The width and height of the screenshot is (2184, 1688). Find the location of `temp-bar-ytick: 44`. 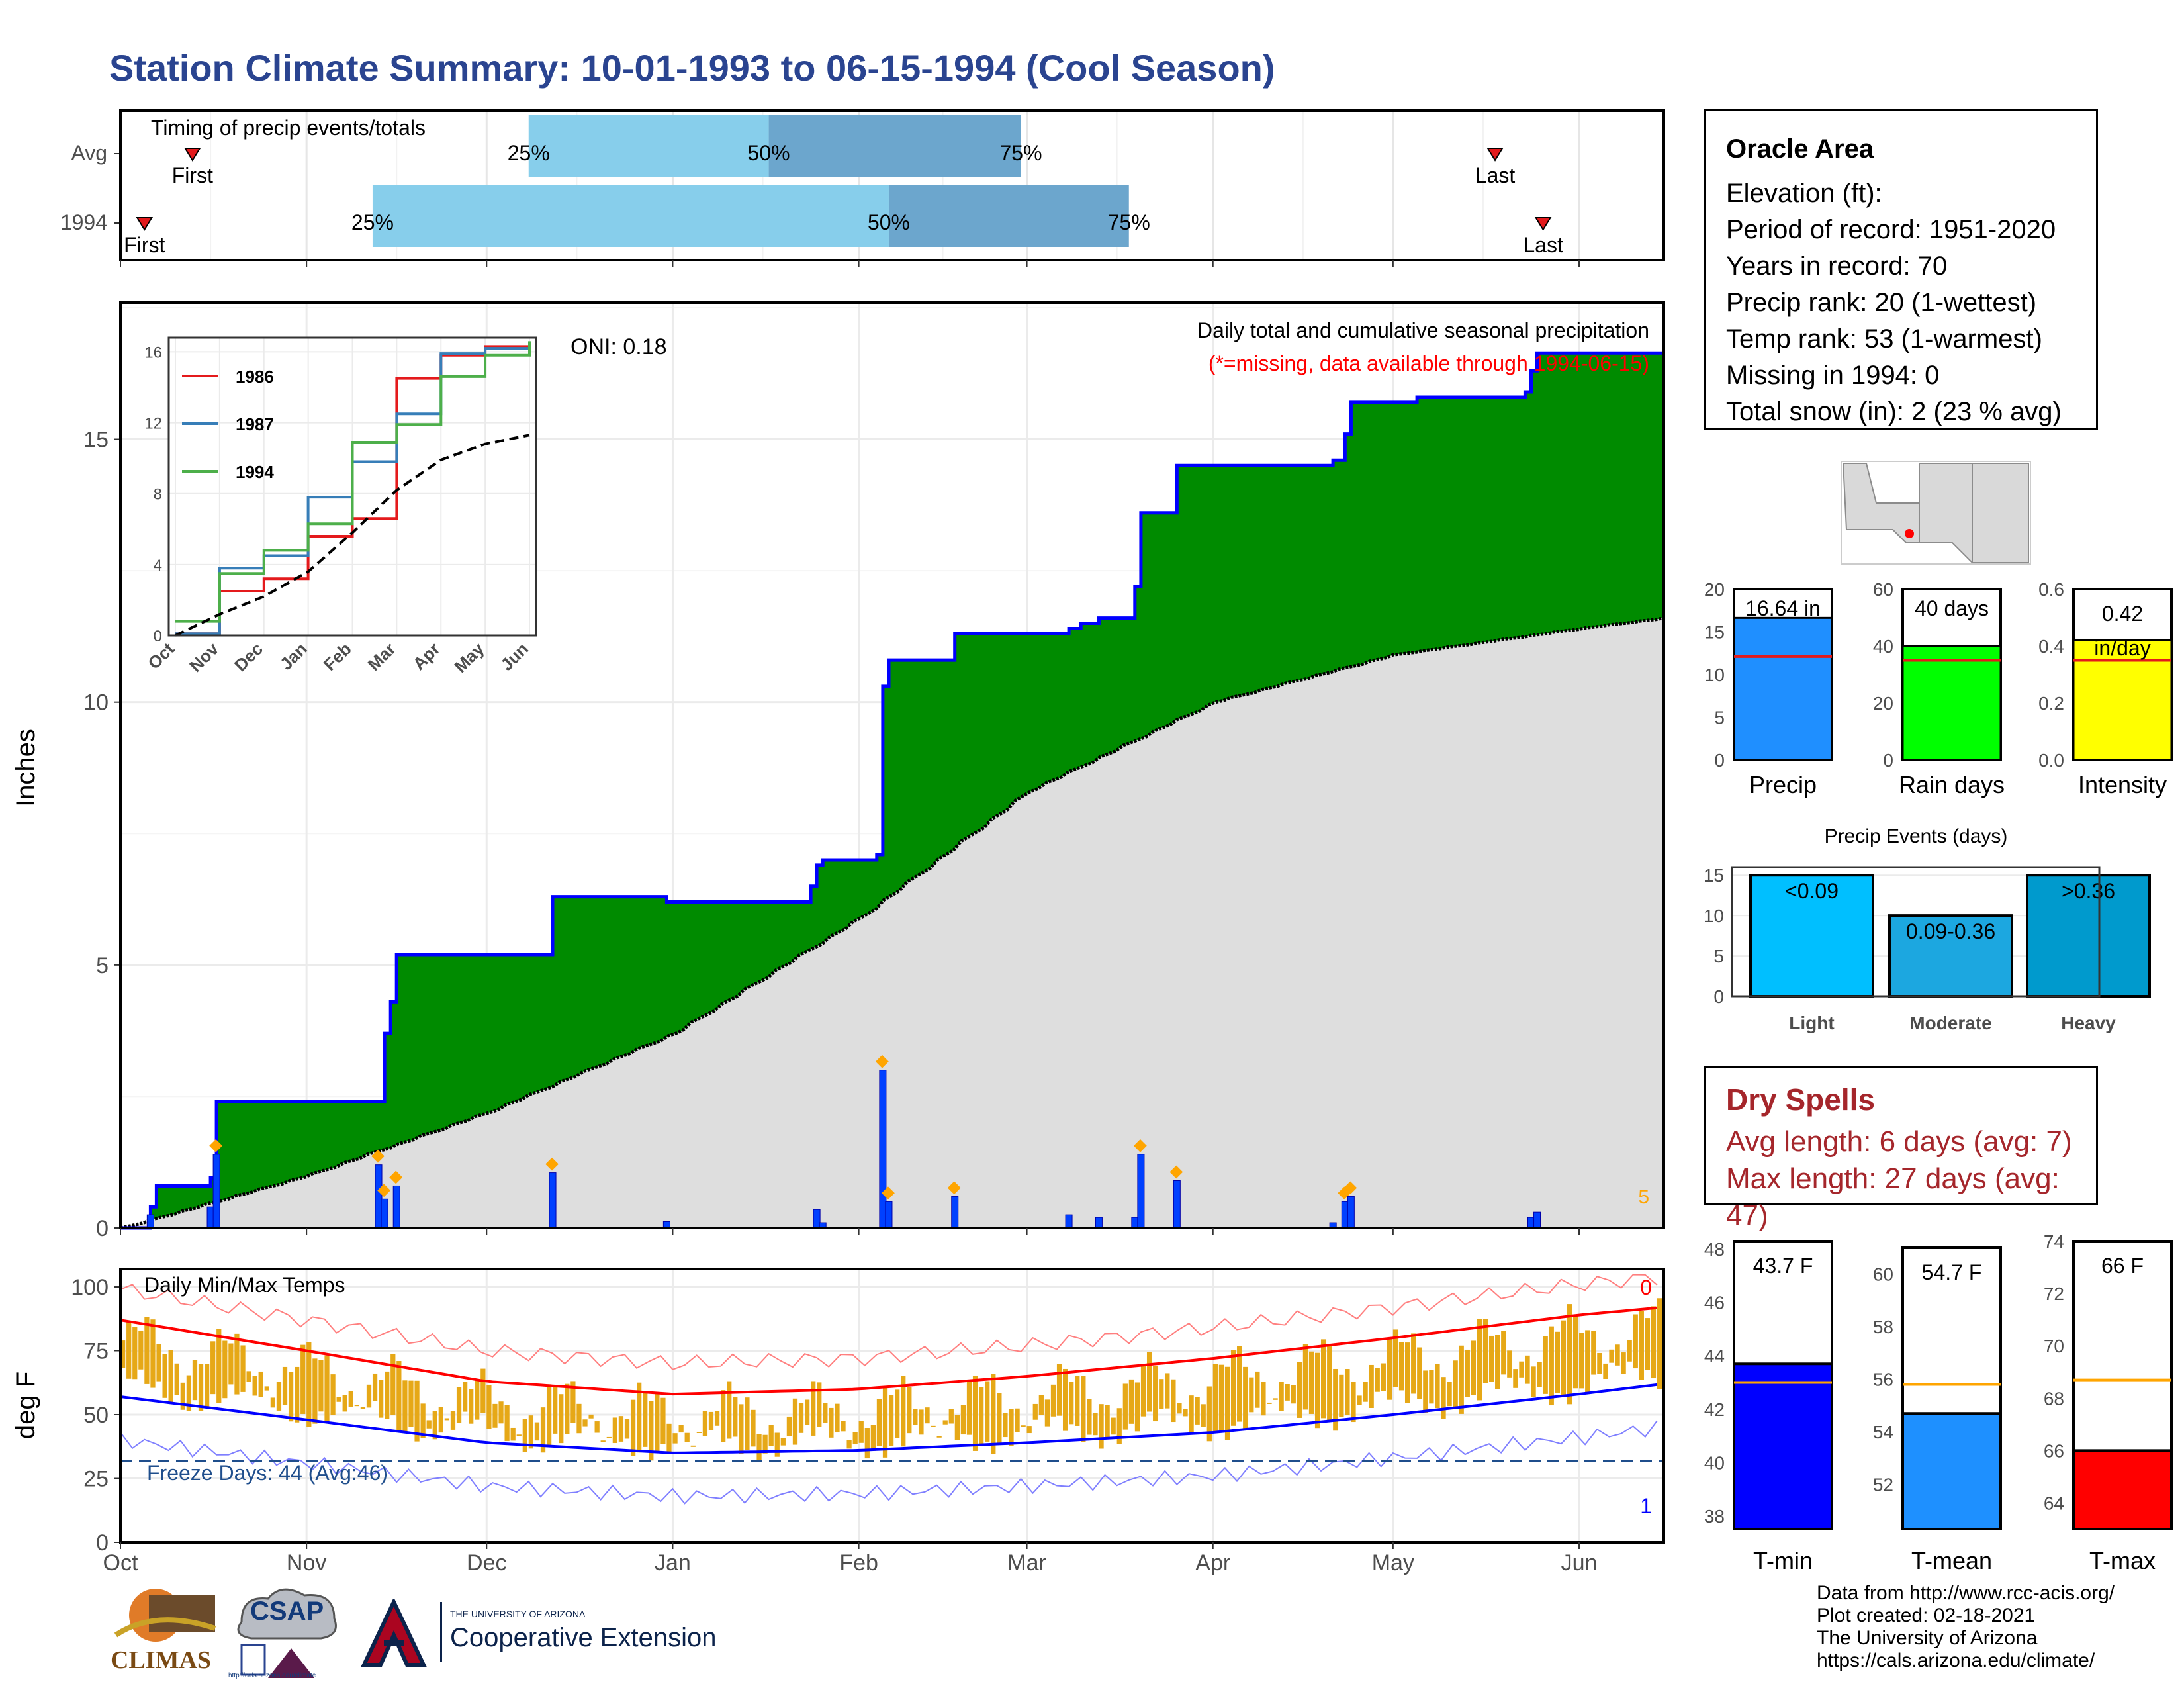

temp-bar-ytick: 44 is located at coordinates (1715, 1356).